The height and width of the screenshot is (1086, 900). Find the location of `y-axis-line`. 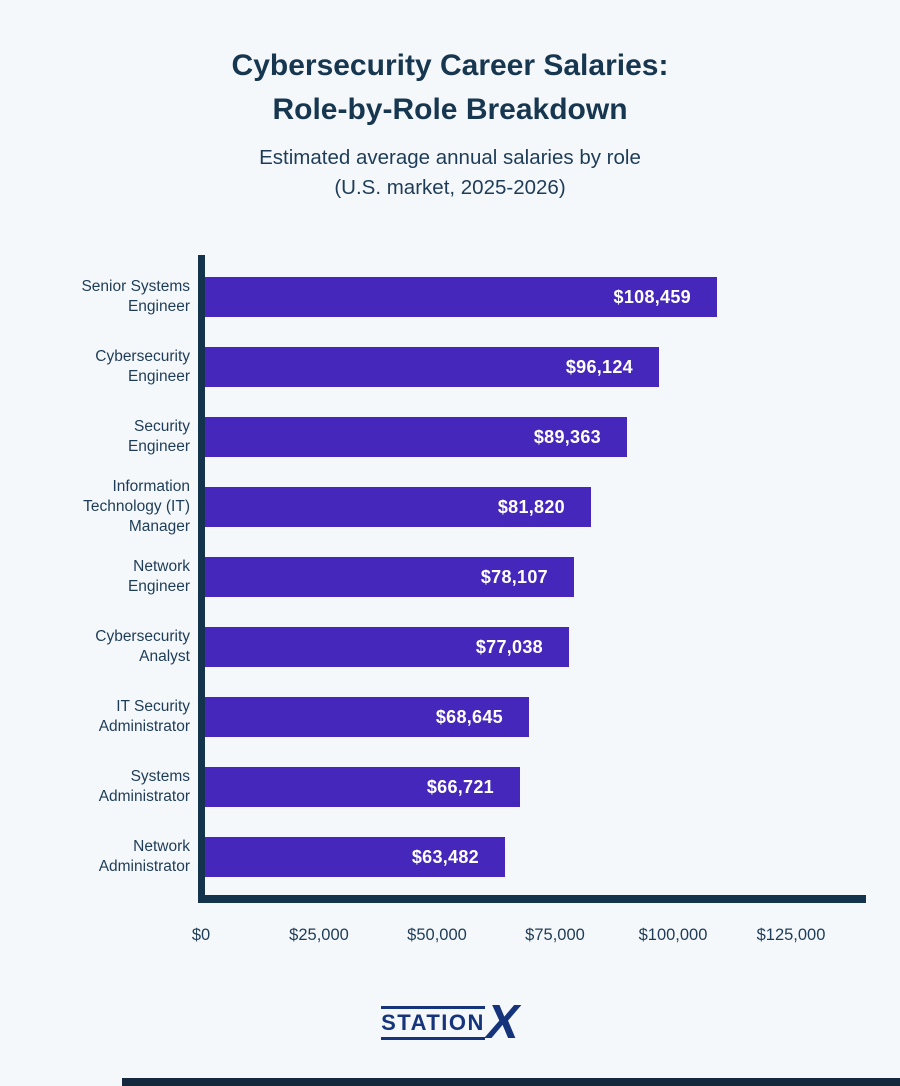

y-axis-line is located at coordinates (201, 579).